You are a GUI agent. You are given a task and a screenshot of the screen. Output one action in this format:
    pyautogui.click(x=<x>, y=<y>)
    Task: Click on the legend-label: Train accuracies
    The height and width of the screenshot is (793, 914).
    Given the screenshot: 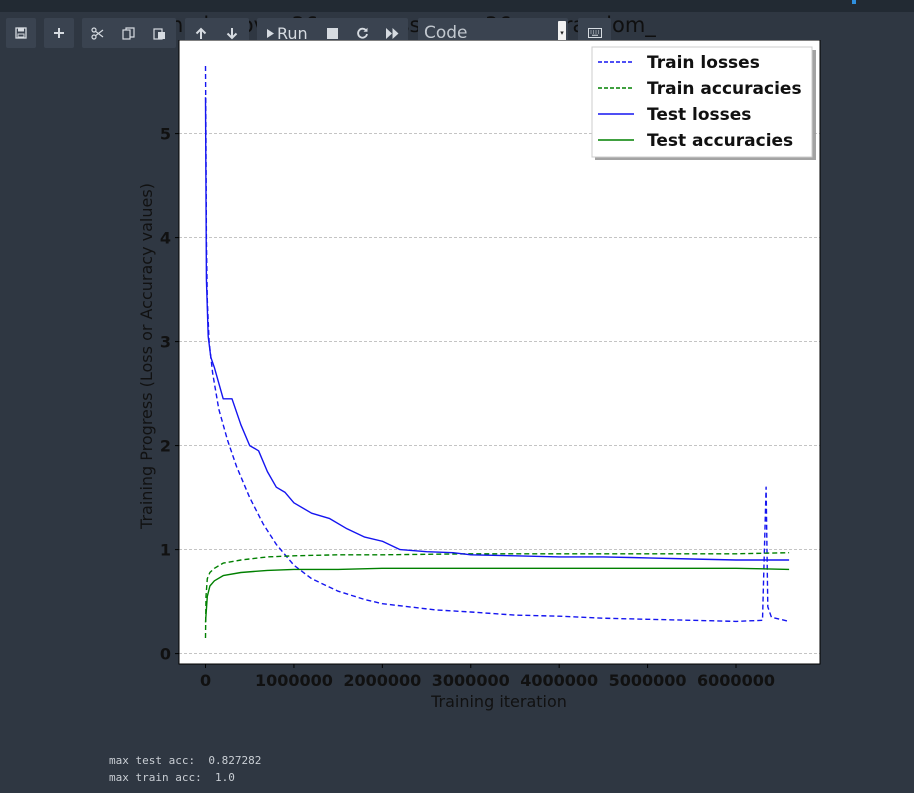 What is the action you would take?
    pyautogui.click(x=724, y=89)
    